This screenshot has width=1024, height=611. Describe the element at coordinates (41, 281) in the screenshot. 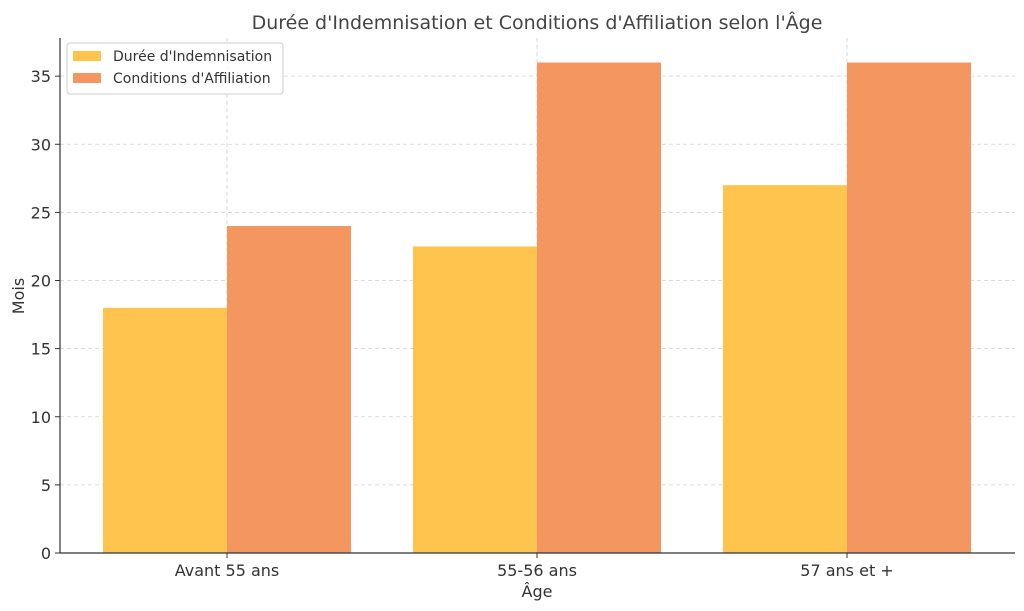

I see `y-tick-label: 20` at that location.